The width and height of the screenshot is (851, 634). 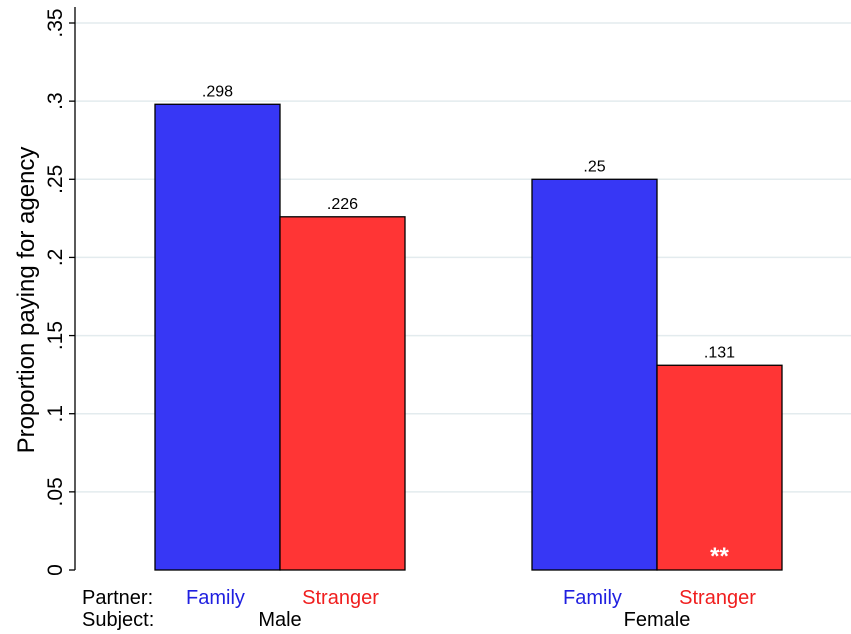 I want to click on bar-value-label: .226, so click(x=342, y=204).